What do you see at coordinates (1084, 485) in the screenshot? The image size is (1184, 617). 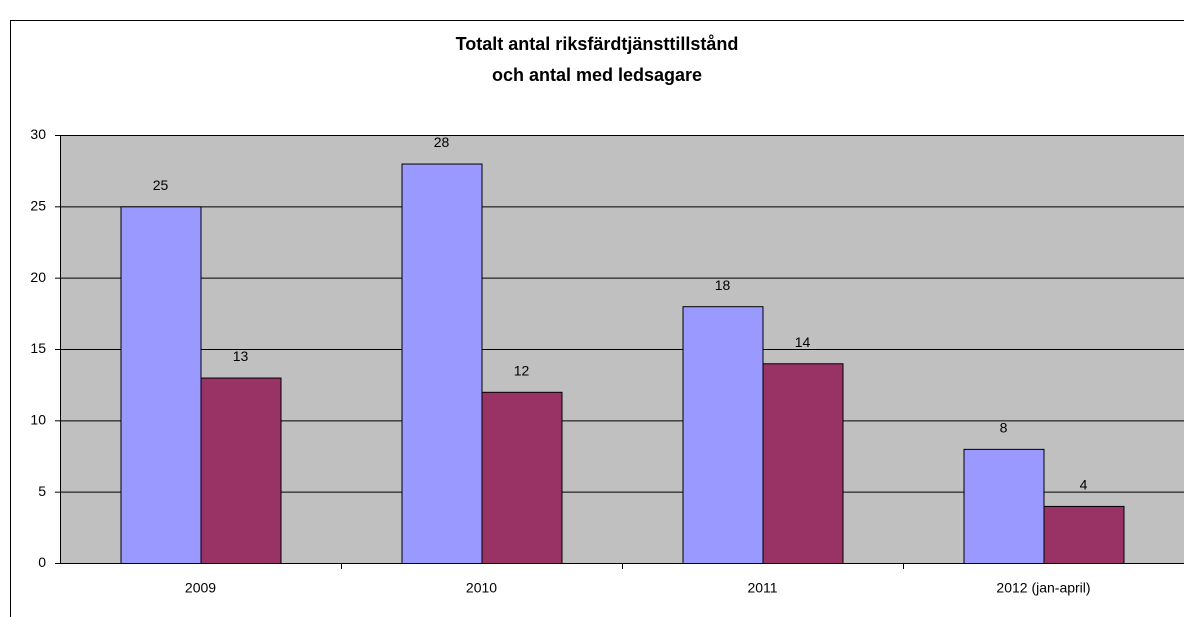 I see `data-label: 4` at bounding box center [1084, 485].